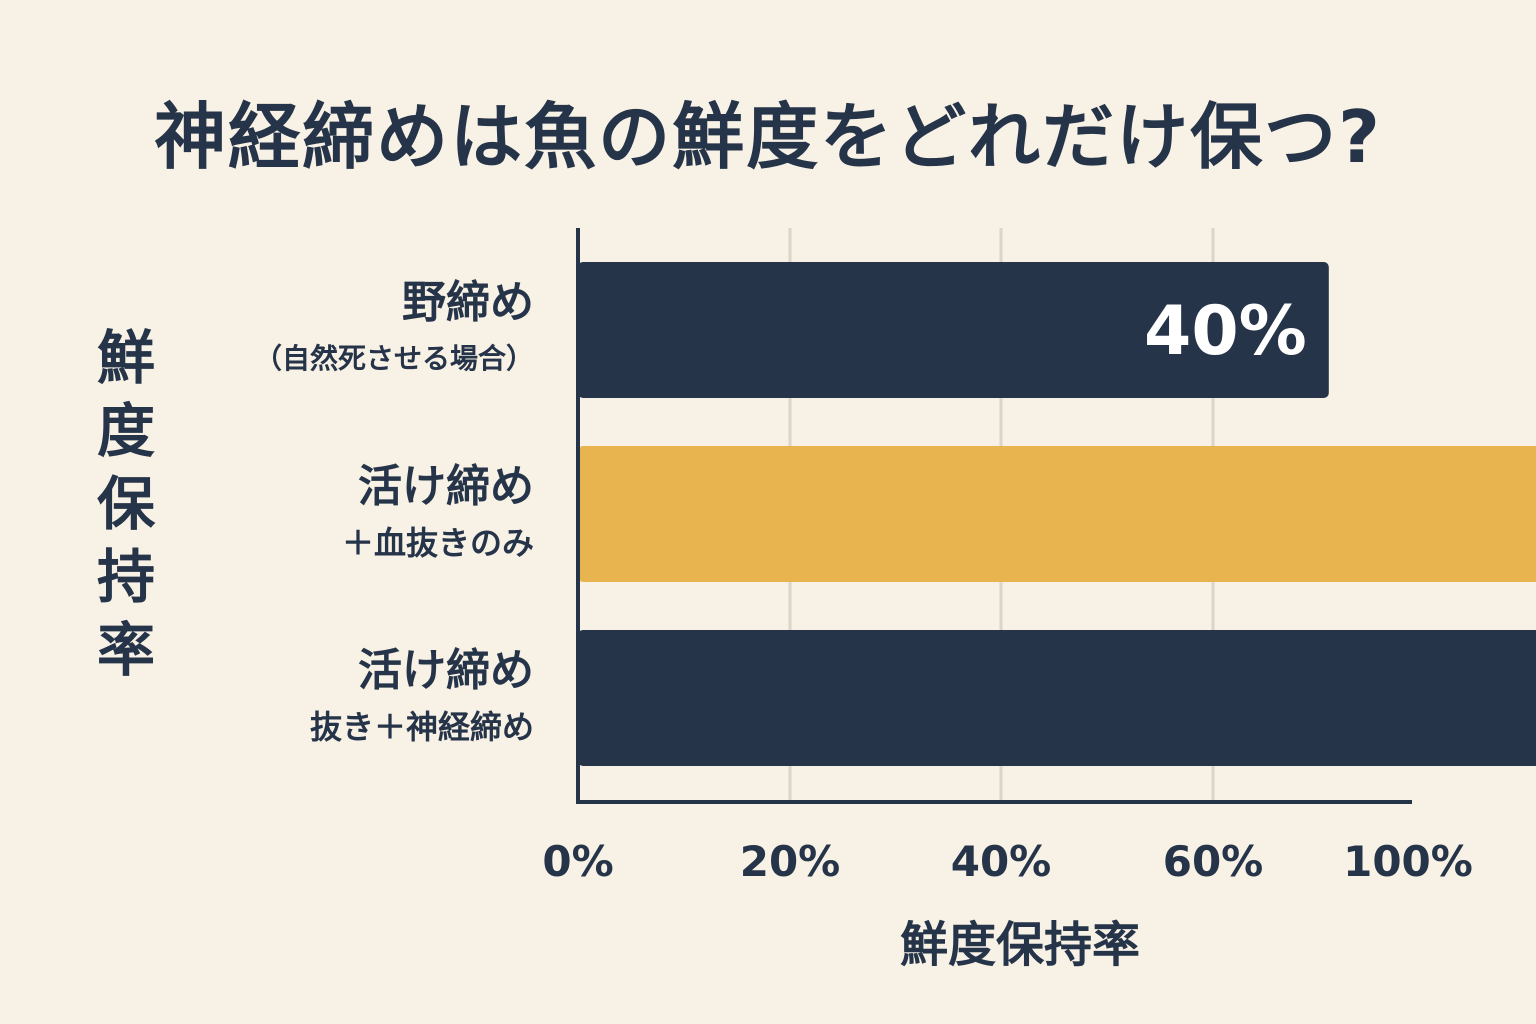 The image size is (1536, 1024). I want to click on category-label-line1: 野締め, so click(468, 302).